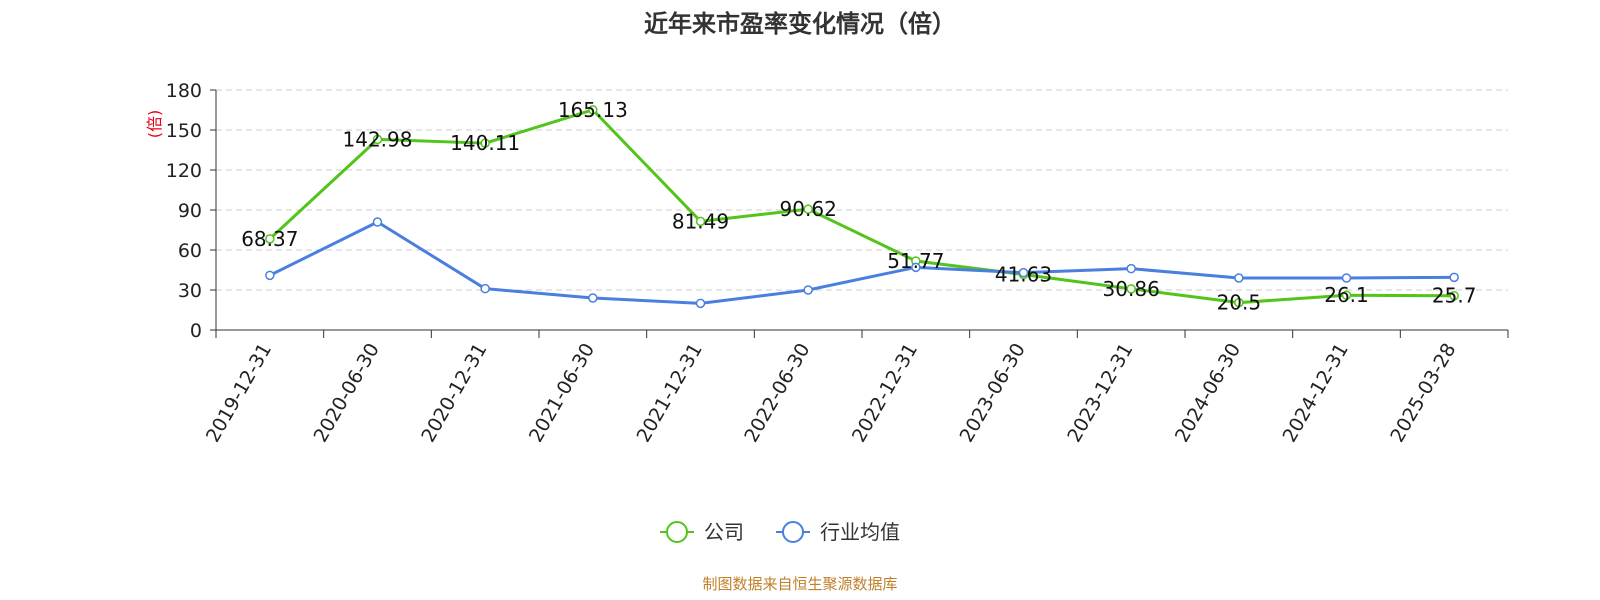  Describe the element at coordinates (777, 393) in the screenshot. I see `x-tick-label: 2022-06-30` at that location.